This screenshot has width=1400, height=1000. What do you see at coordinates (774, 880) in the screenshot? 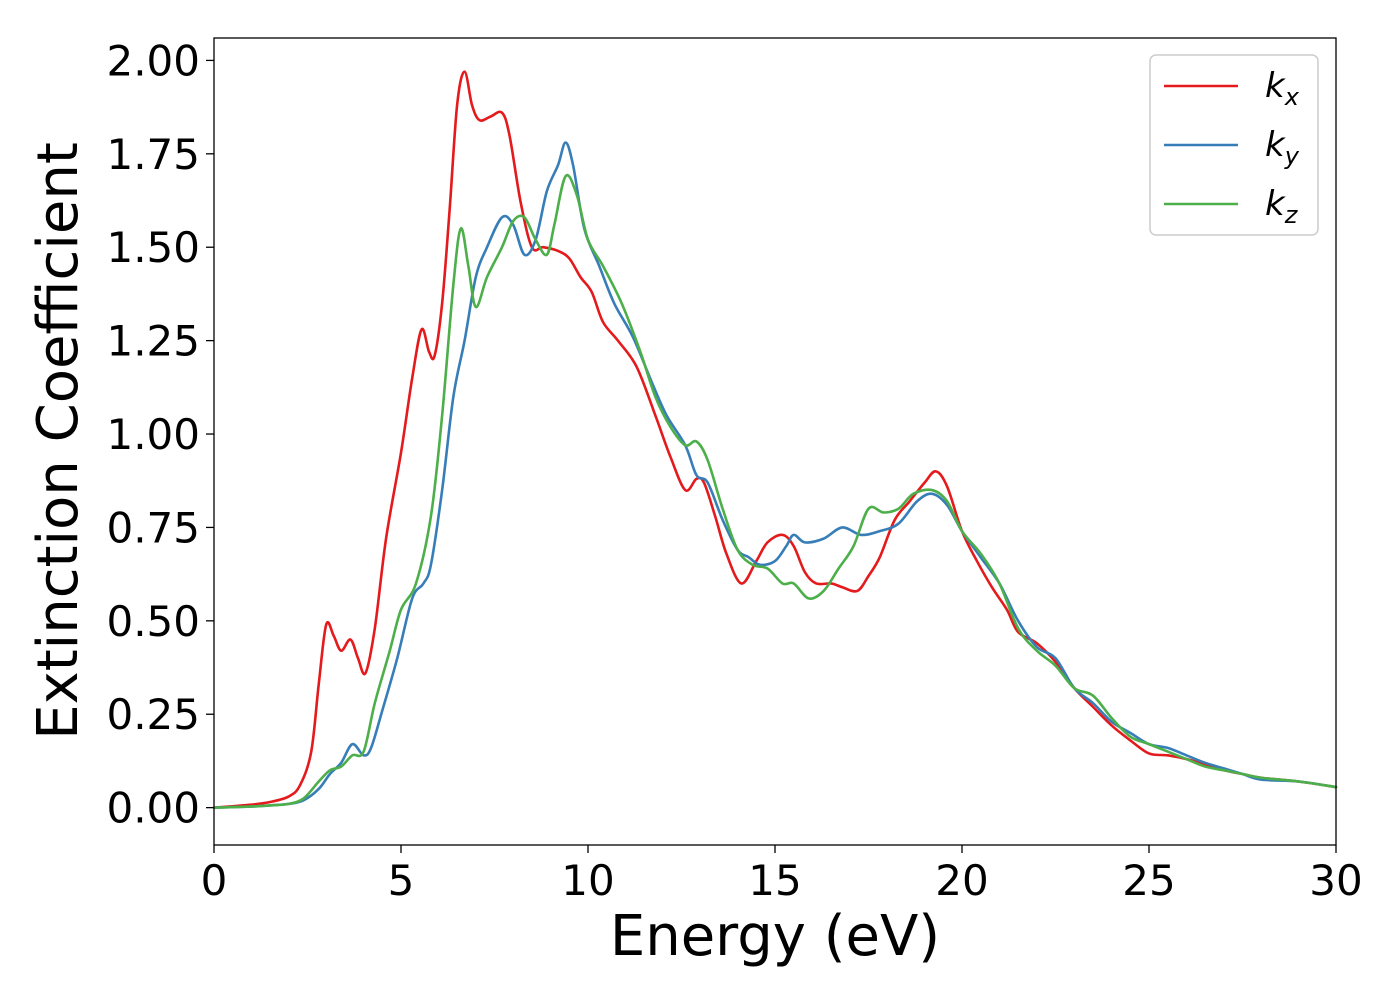
I see `x-tick-label: 15` at bounding box center [774, 880].